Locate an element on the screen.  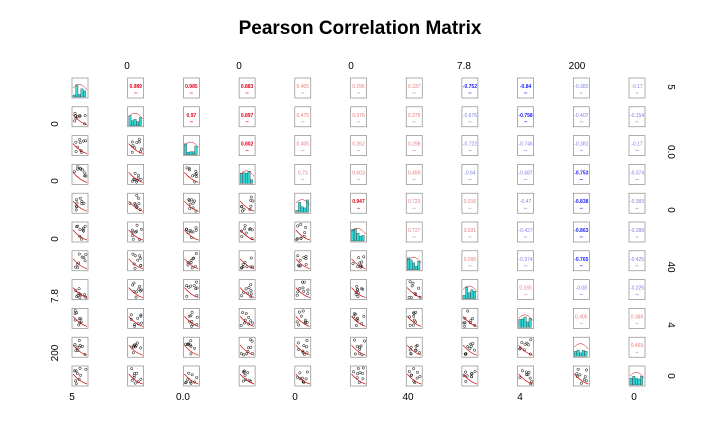
panel-2-7: -0.722 is located at coordinates (470, 145).